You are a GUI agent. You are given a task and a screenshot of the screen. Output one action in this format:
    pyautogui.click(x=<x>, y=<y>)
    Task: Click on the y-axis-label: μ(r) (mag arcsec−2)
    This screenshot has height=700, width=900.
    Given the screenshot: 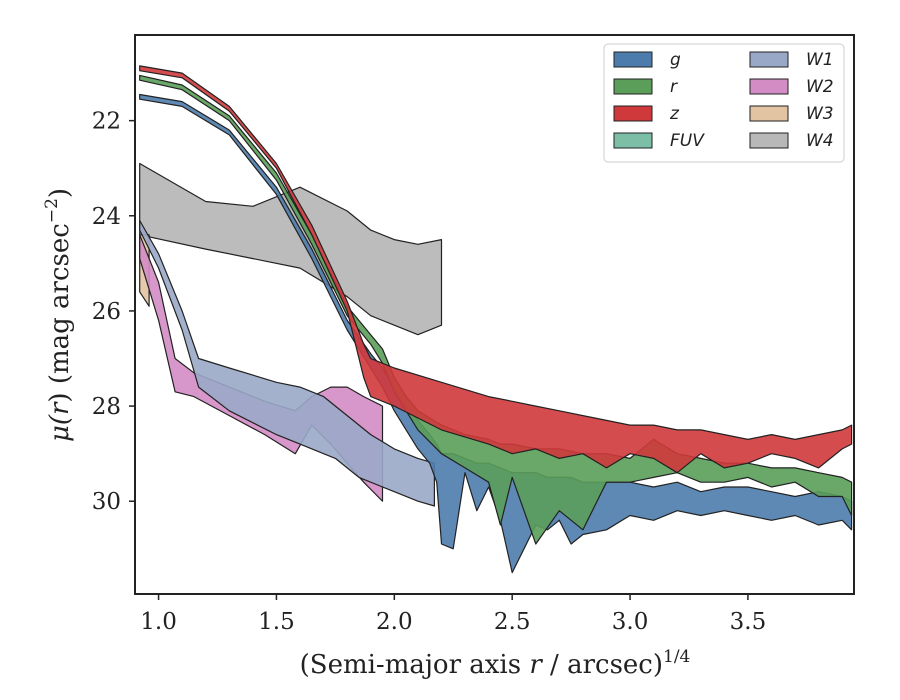 What is the action you would take?
    pyautogui.click(x=58, y=315)
    